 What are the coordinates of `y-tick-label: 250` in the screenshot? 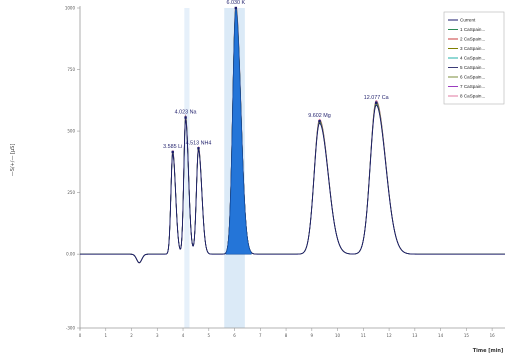 It's located at (71, 192).